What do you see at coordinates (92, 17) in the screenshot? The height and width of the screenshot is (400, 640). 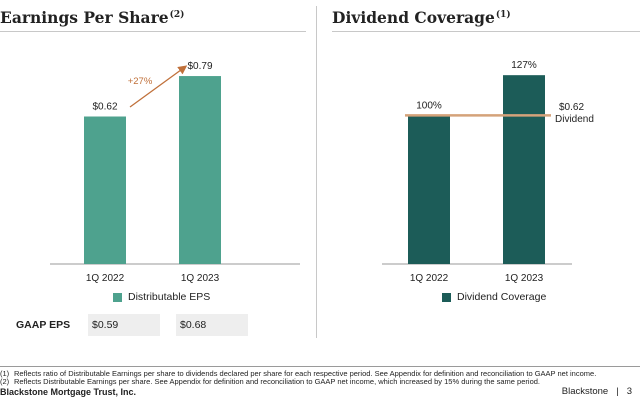 I see `eps-panel-title: Earnings Per Share(2)` at bounding box center [92, 17].